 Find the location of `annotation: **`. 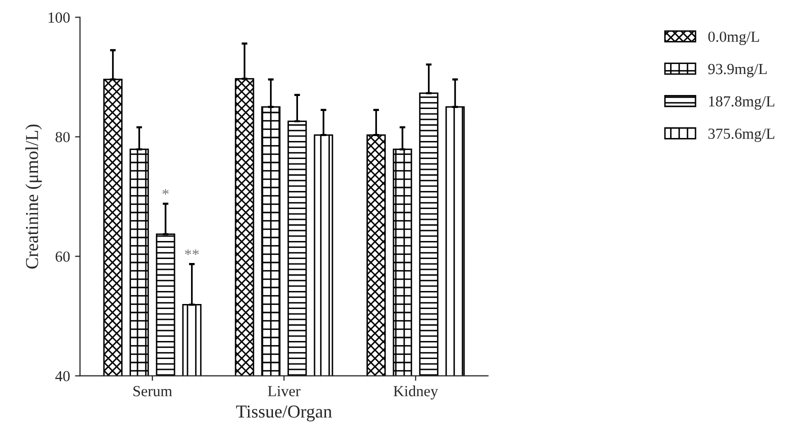

annotation: ** is located at coordinates (191, 252).